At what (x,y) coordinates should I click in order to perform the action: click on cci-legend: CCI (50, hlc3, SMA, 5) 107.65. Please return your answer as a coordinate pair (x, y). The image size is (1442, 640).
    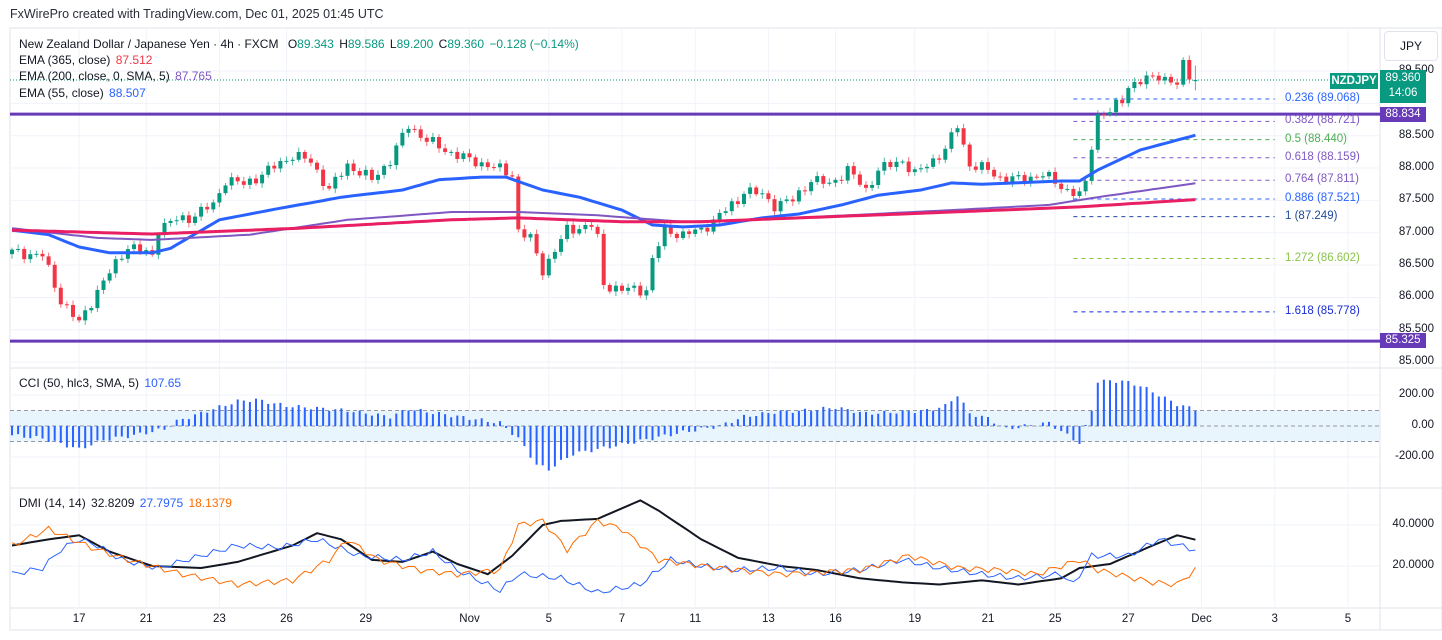
    Looking at the image, I should click on (101, 383).